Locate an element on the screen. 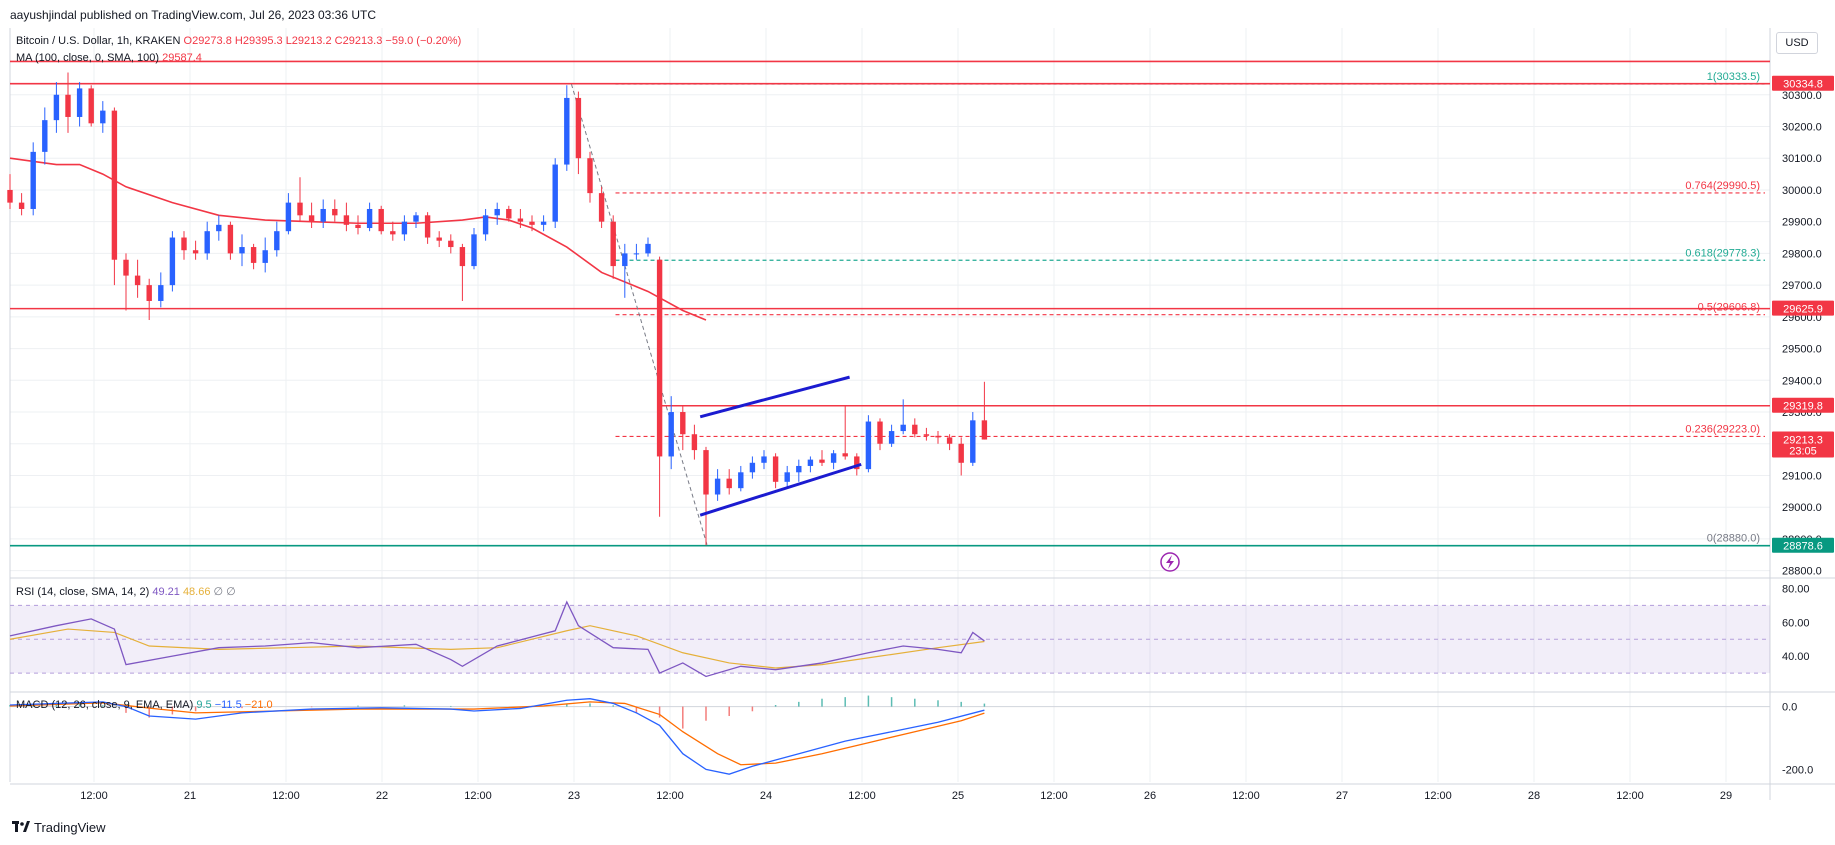  fib-level-label: 0.236(29223.0) is located at coordinates (1722, 429).